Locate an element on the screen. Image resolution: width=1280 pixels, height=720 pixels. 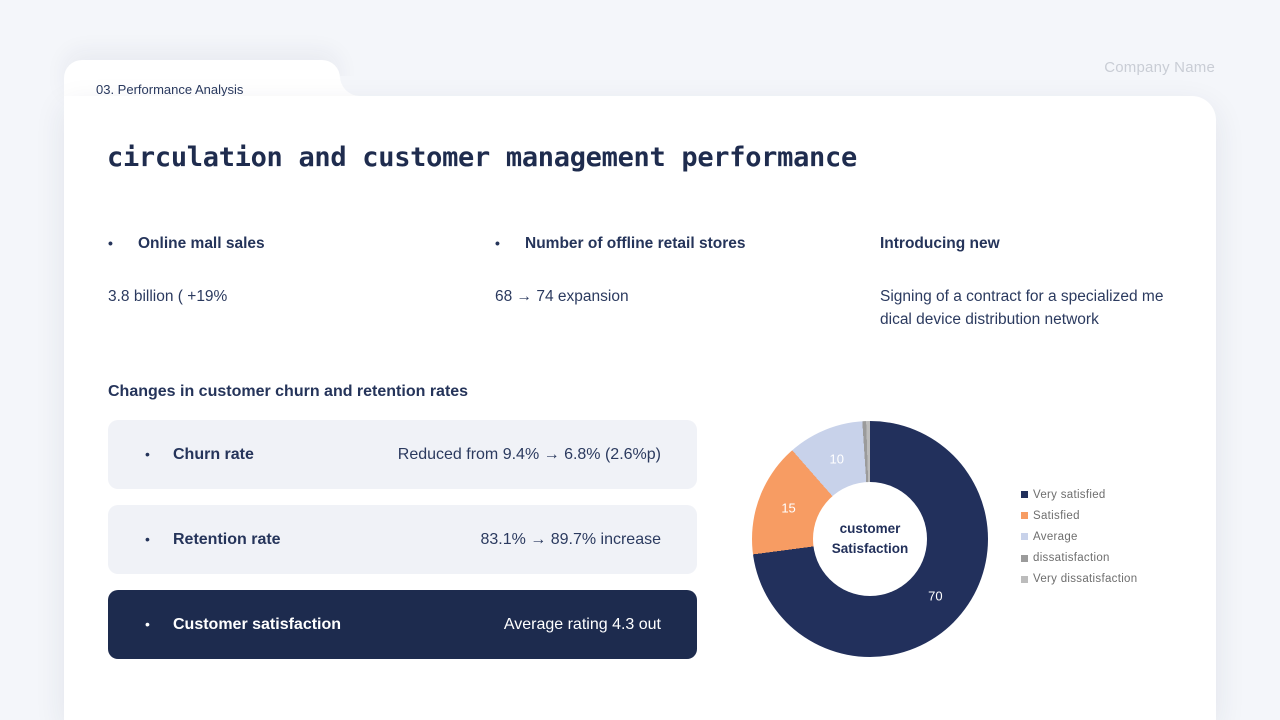
company-name: Company Name is located at coordinates (1159, 67).